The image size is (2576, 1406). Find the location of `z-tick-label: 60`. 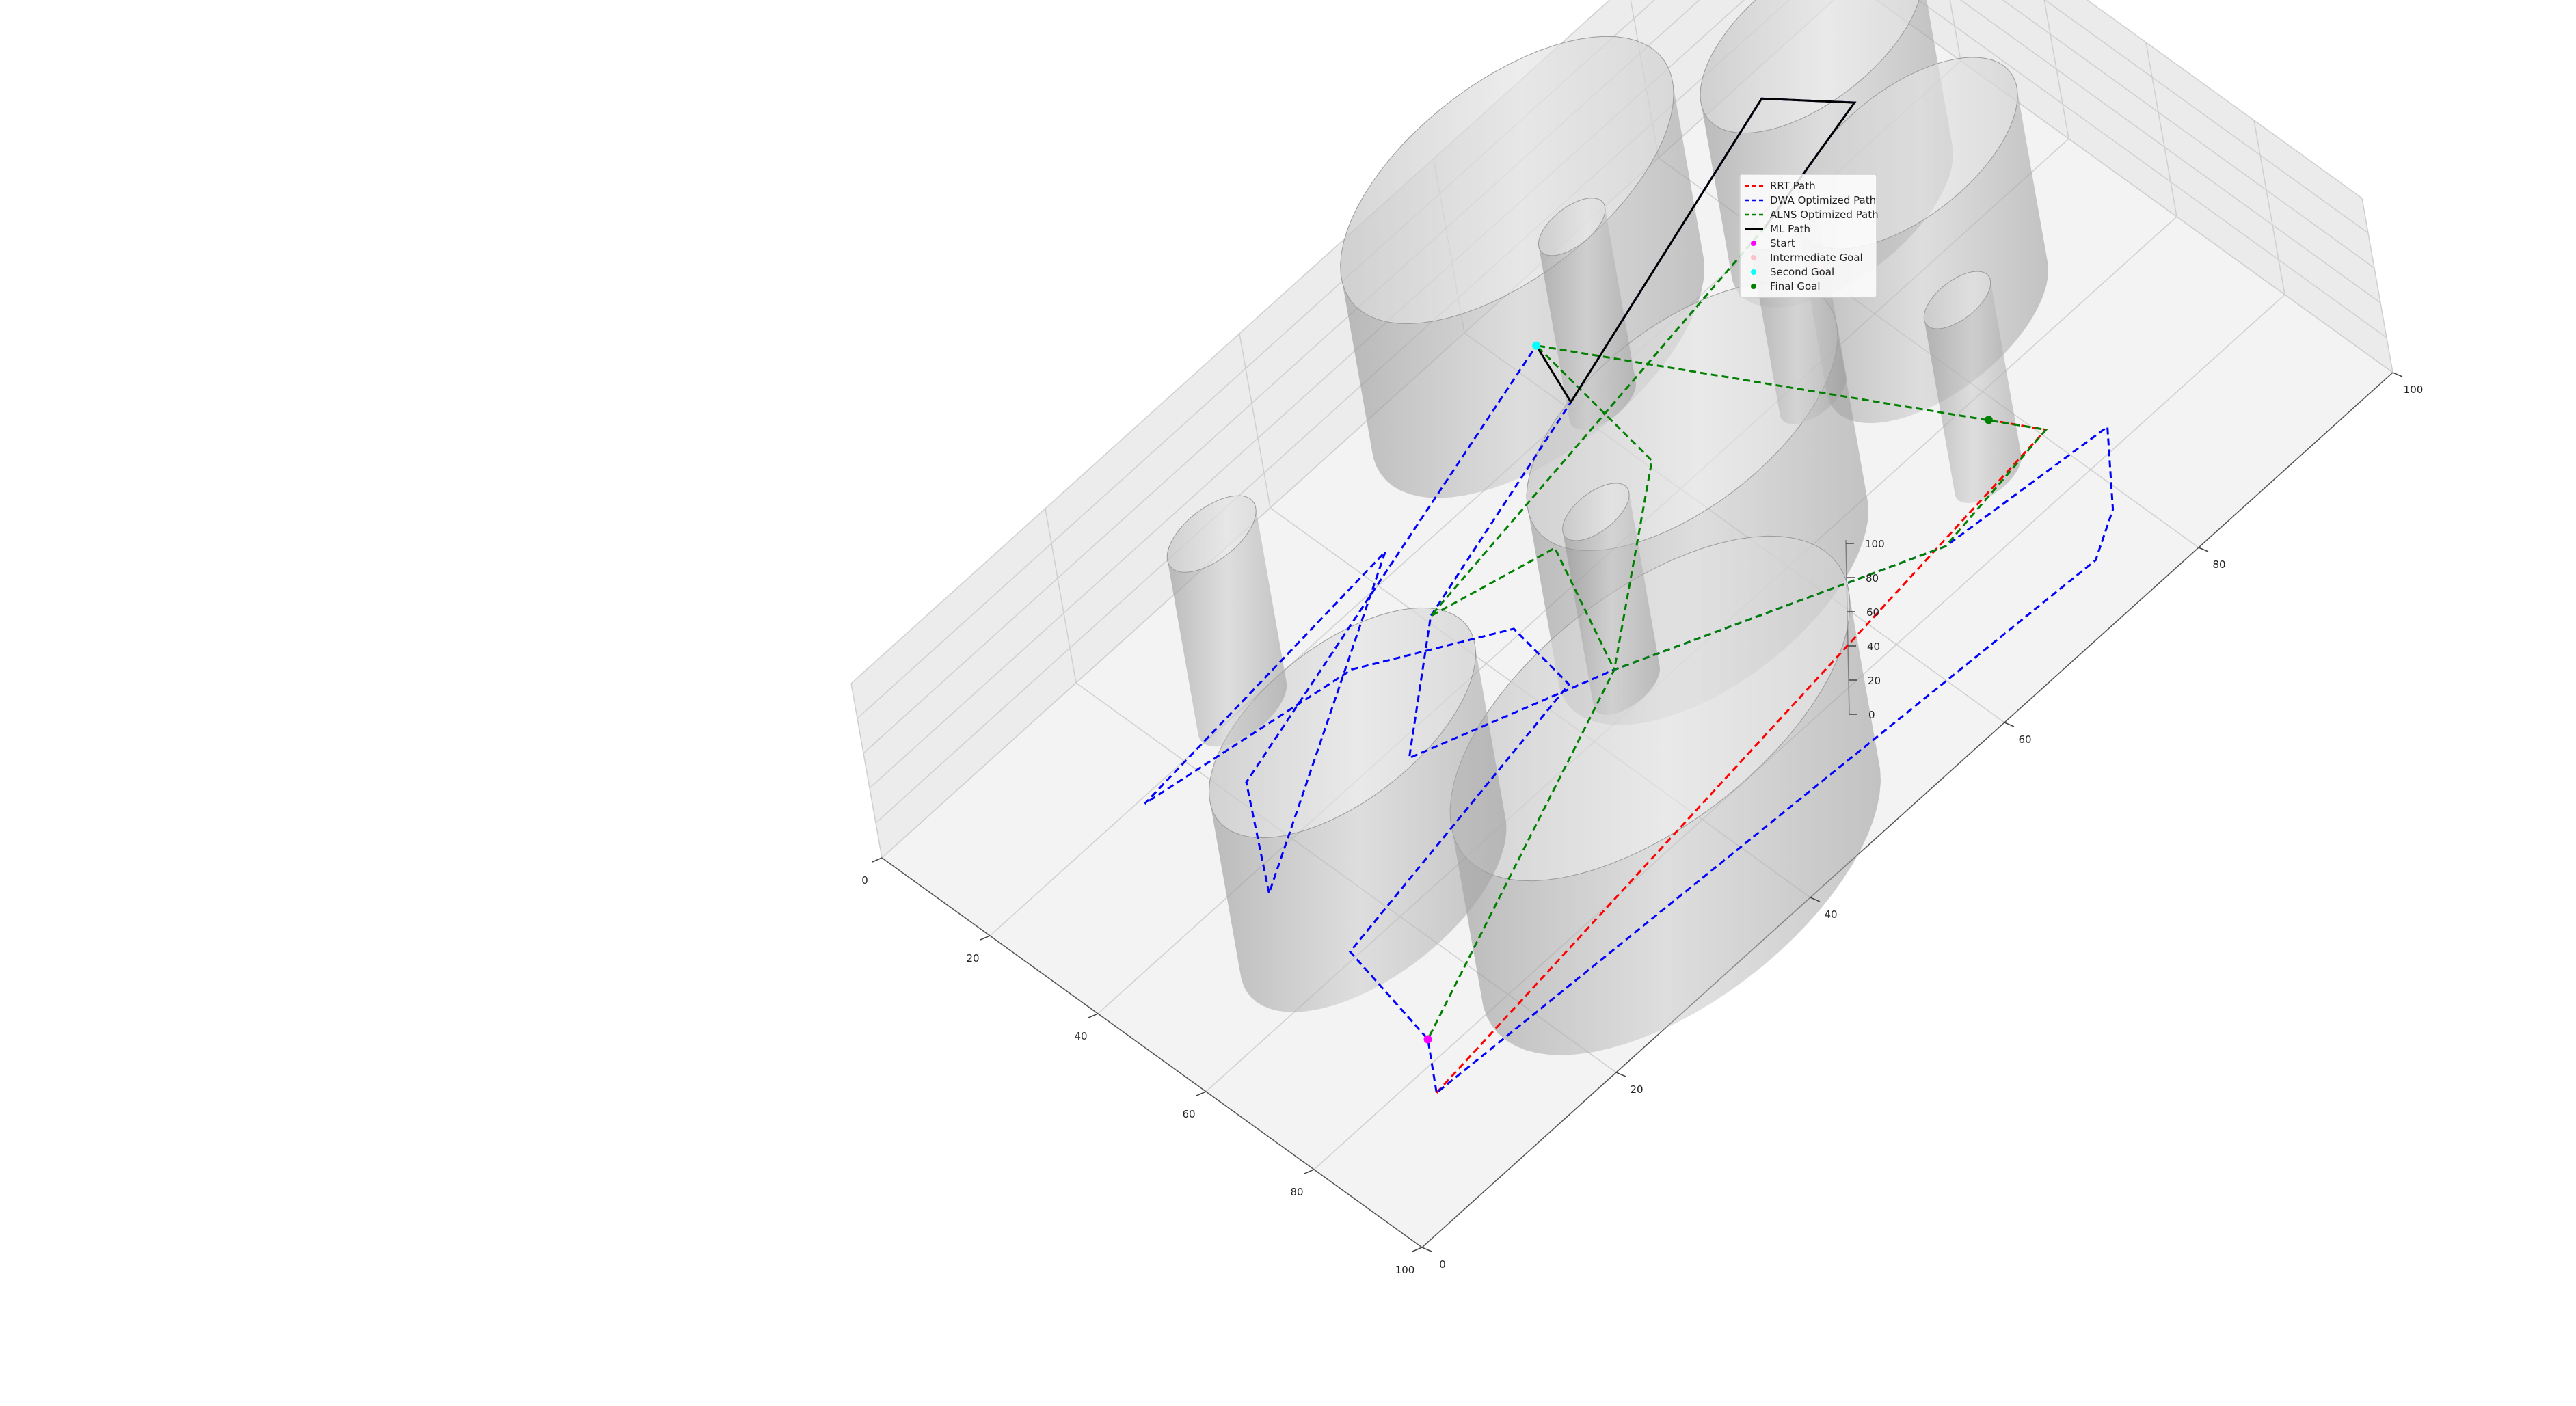

z-tick-label: 60 is located at coordinates (1872, 612).